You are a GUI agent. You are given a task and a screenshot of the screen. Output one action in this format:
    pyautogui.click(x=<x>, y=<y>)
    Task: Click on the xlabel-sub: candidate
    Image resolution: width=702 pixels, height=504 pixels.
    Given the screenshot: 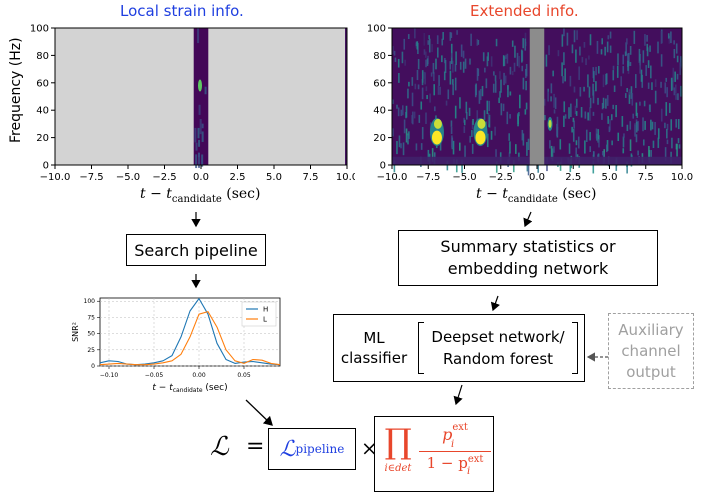 What is the action you would take?
    pyautogui.click(x=196, y=199)
    